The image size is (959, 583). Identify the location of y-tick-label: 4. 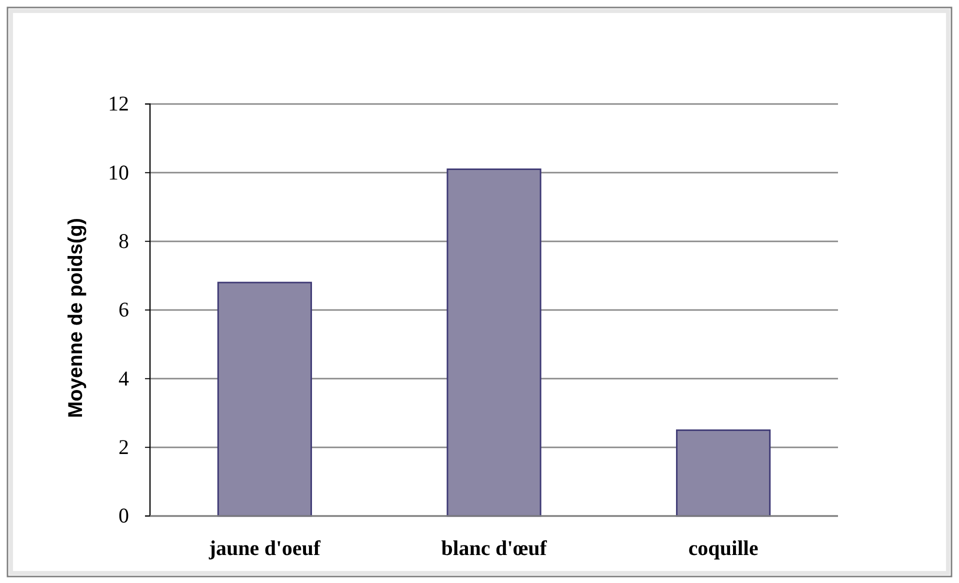
(124, 378).